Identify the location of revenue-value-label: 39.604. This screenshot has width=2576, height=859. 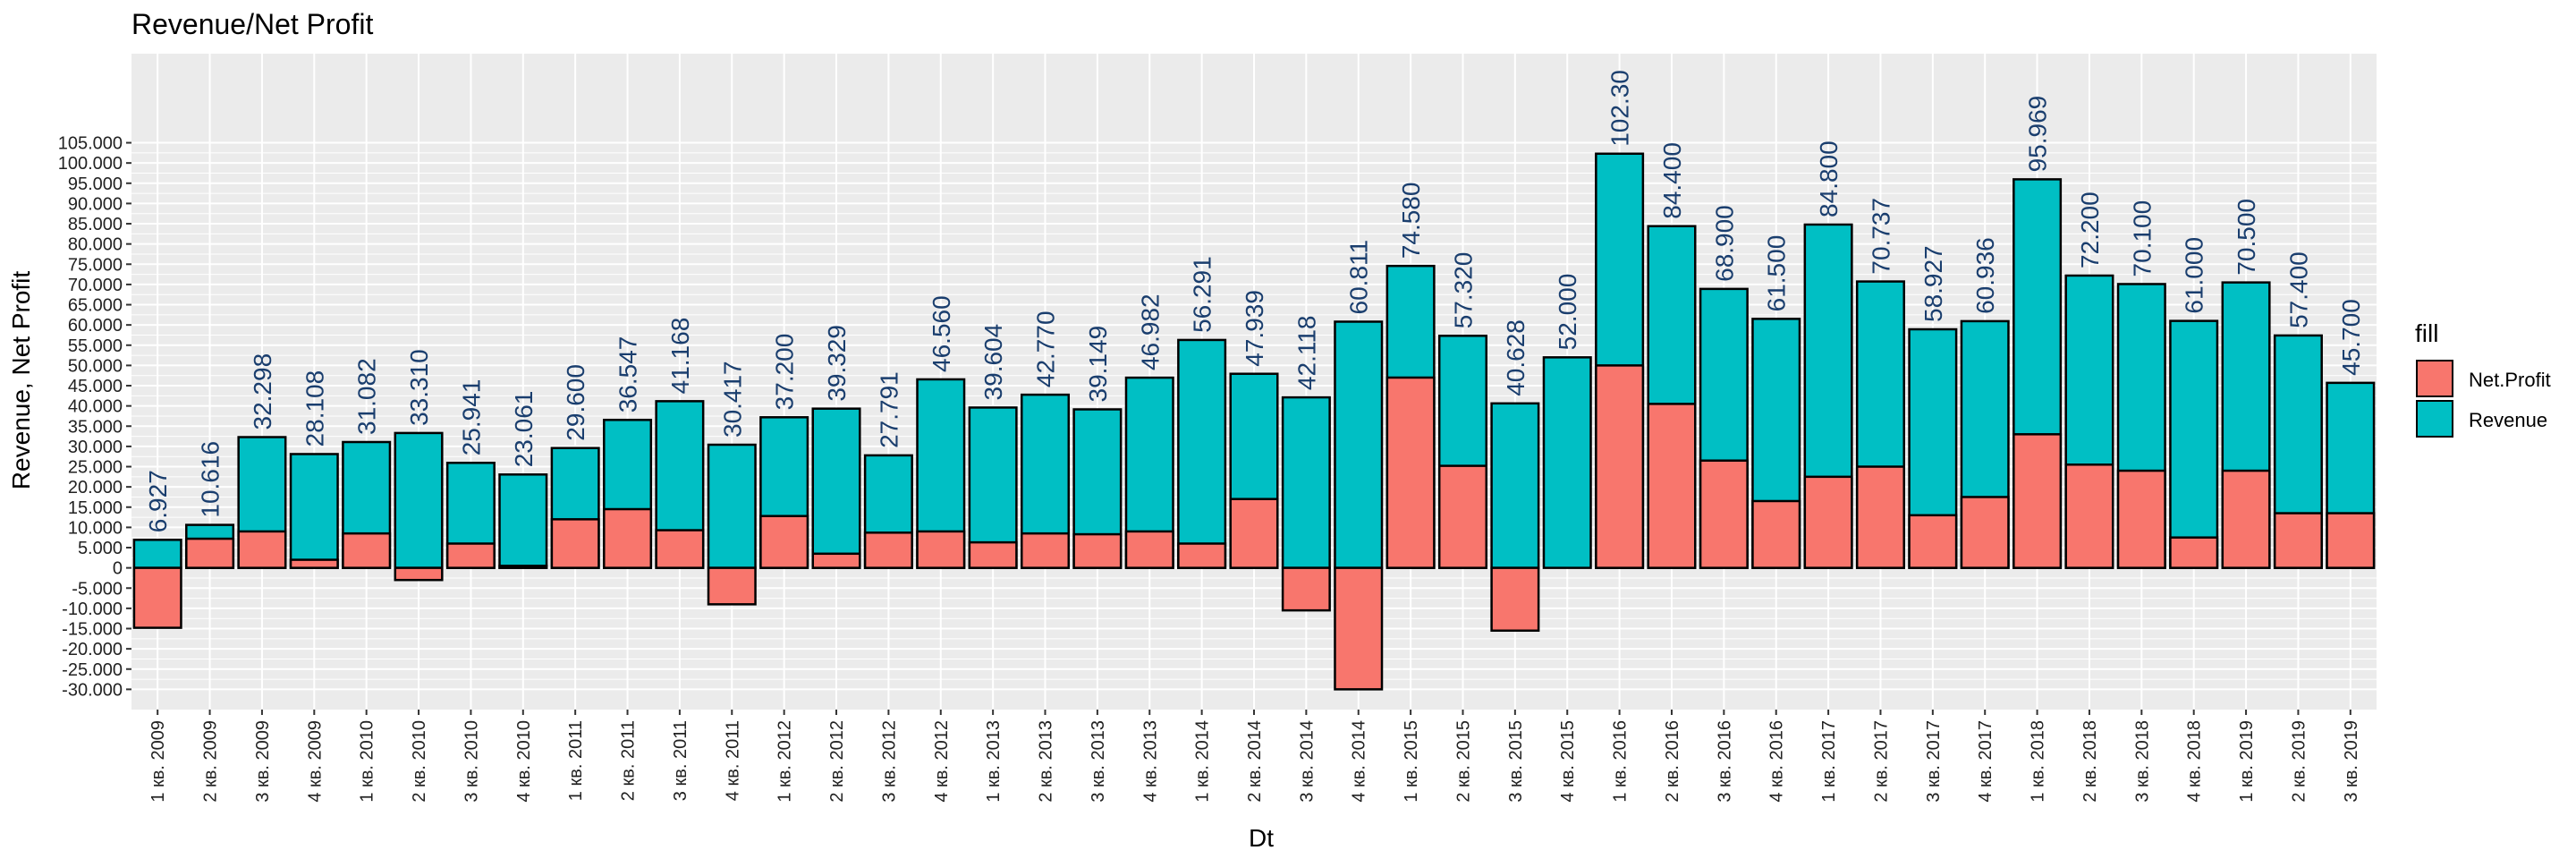
(993, 362).